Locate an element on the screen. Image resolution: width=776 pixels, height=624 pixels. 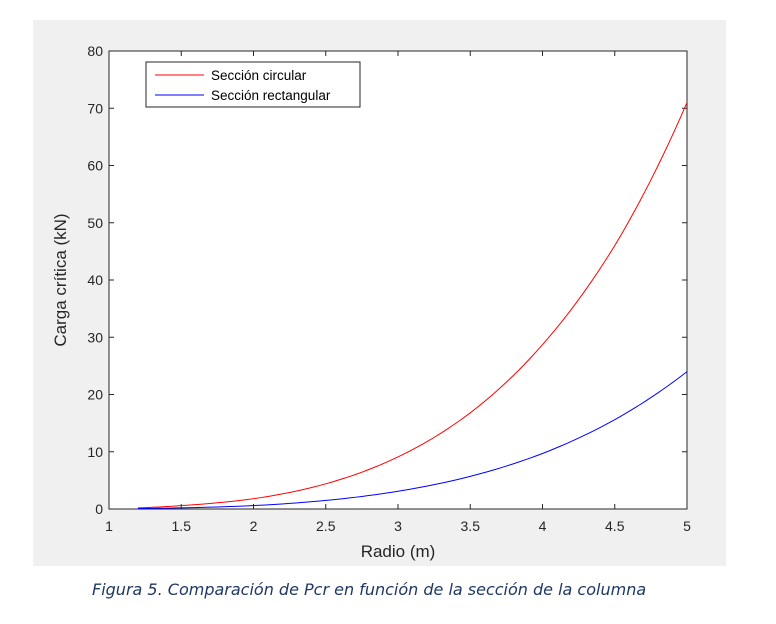
y-tick-label: 20 is located at coordinates (95, 395).